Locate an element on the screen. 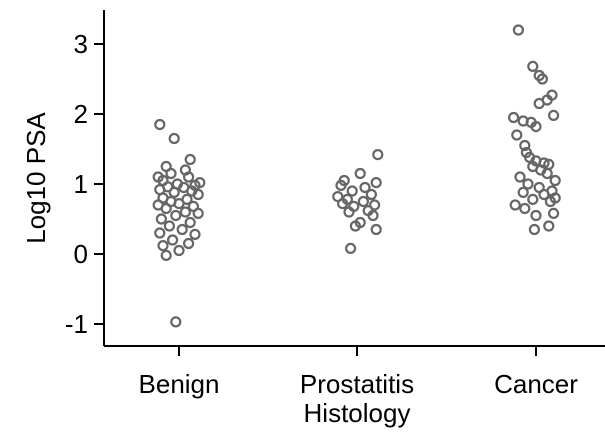 The image size is (605, 437). x-ticks: Benign Prostatitis Cancer is located at coordinates (358, 372).